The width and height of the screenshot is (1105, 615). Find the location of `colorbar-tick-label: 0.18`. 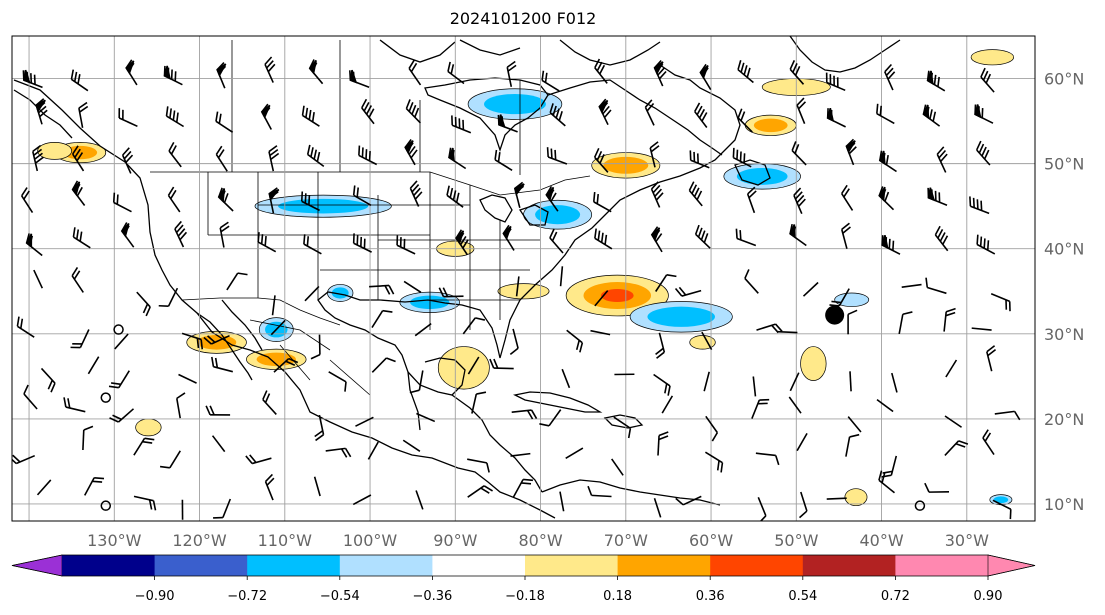

colorbar-tick-label: 0.18 is located at coordinates (617, 596).